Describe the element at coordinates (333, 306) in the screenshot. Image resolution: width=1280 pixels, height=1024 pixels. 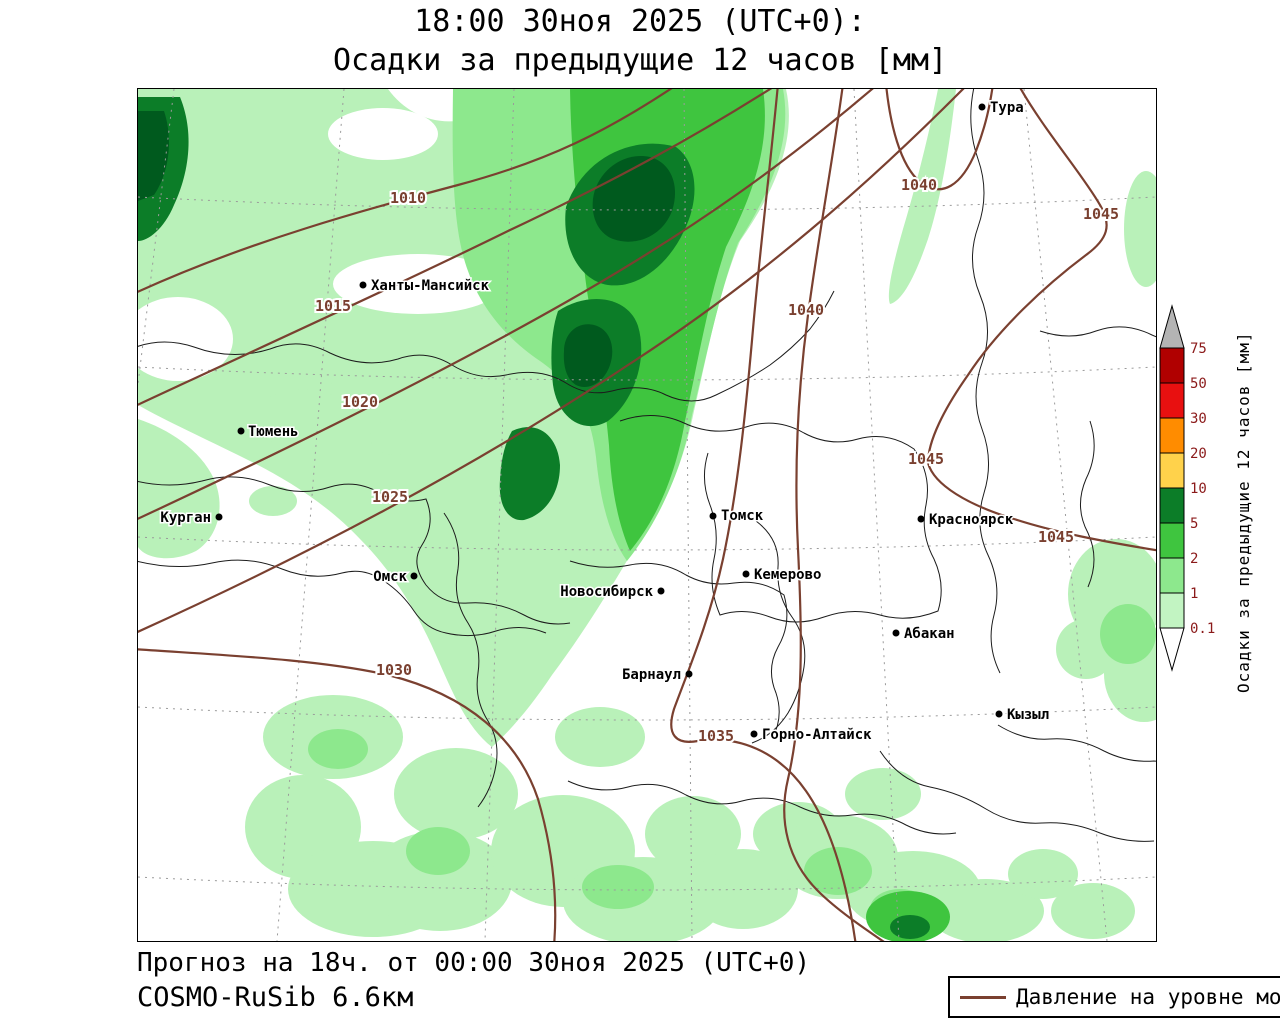
I see `isobar-label: 1015` at that location.